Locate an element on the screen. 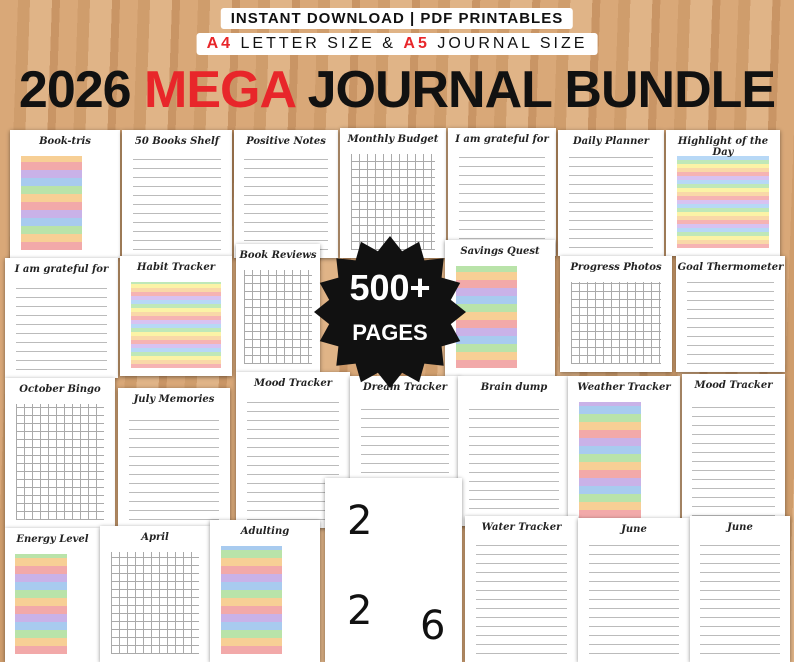 This screenshot has height=662, width=794. page-thumbnail: Goal Thermometer is located at coordinates (730, 314).